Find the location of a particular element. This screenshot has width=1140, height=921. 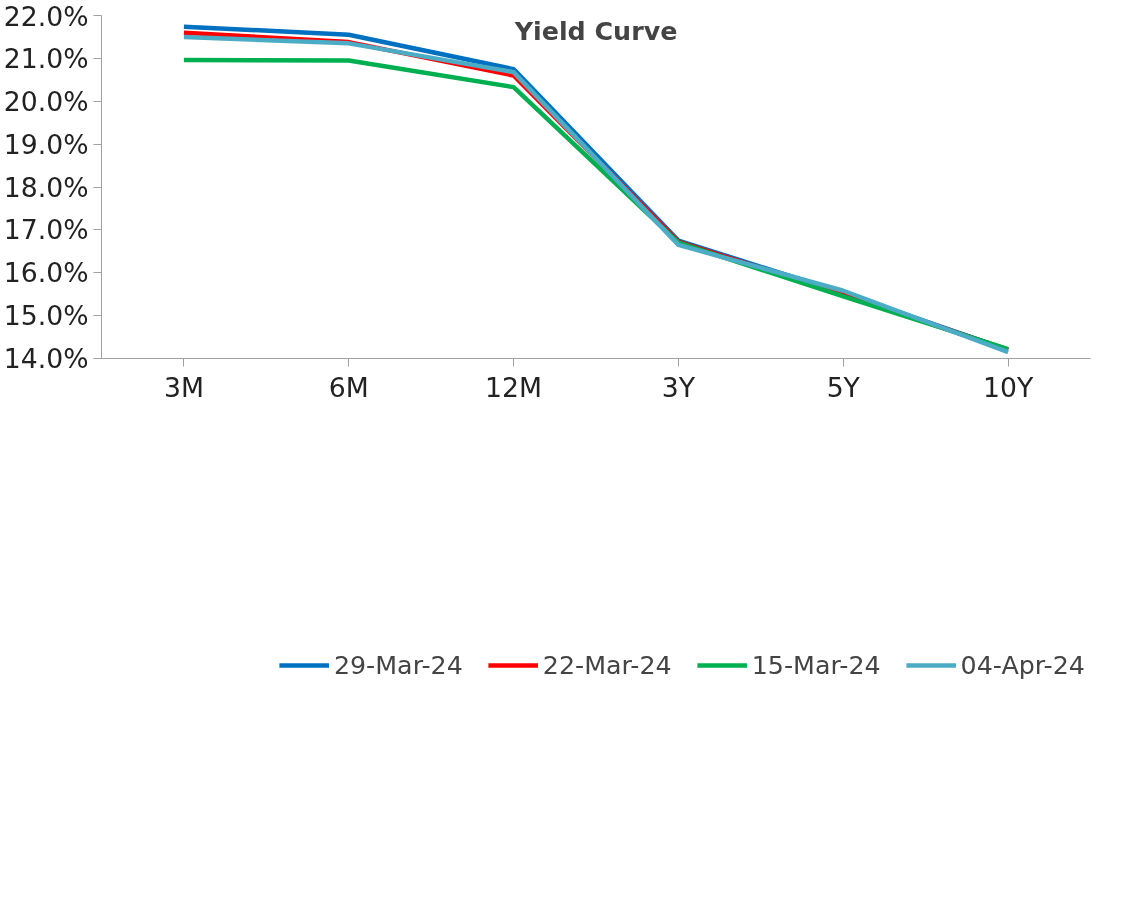

y-tick-label: 22.0% is located at coordinates (46, 16).